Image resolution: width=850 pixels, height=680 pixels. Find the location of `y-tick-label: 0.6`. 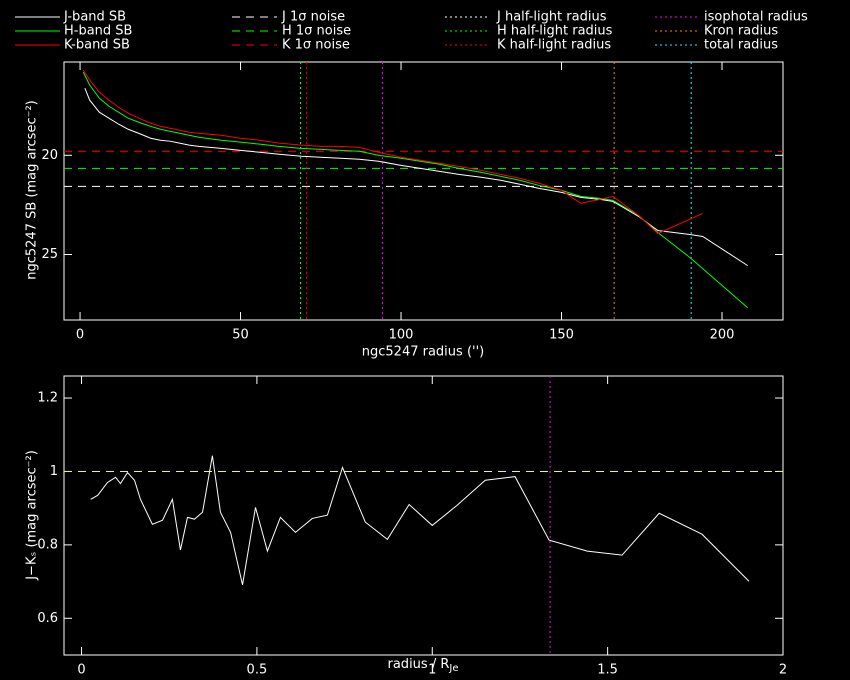

y-tick-label: 0.6 is located at coordinates (47, 618).